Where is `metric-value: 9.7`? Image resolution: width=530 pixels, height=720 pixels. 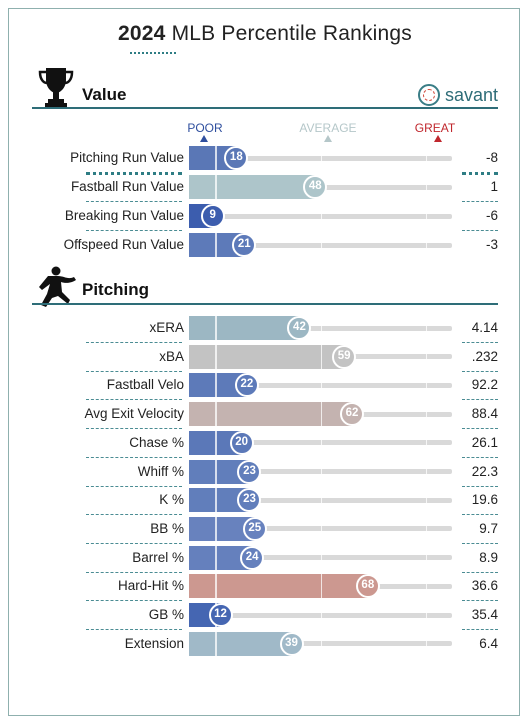 metric-value: 9.7 is located at coordinates (488, 528).